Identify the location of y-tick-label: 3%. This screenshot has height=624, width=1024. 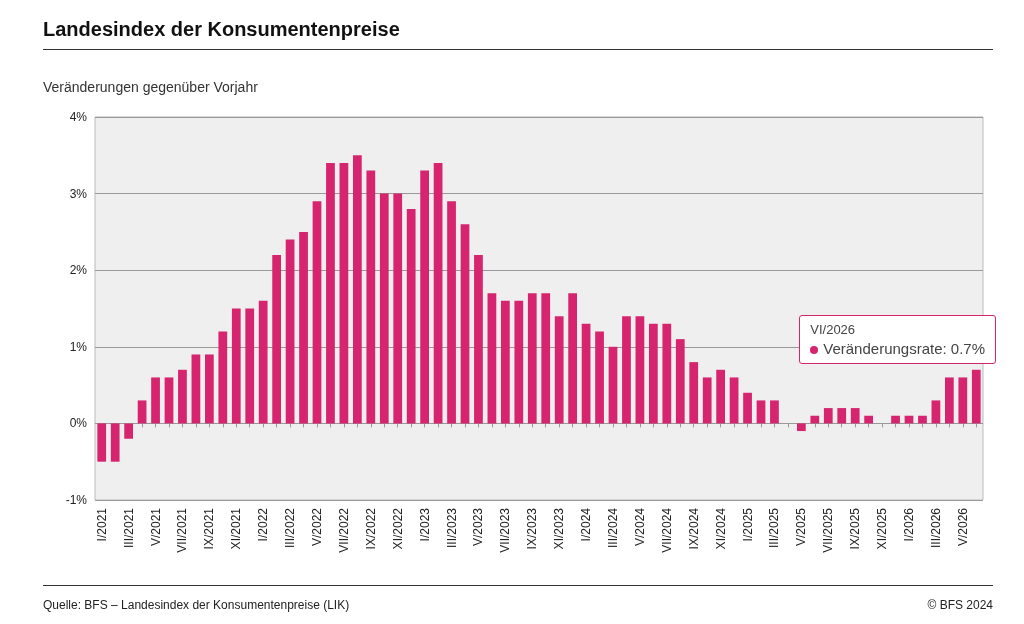
(78, 193).